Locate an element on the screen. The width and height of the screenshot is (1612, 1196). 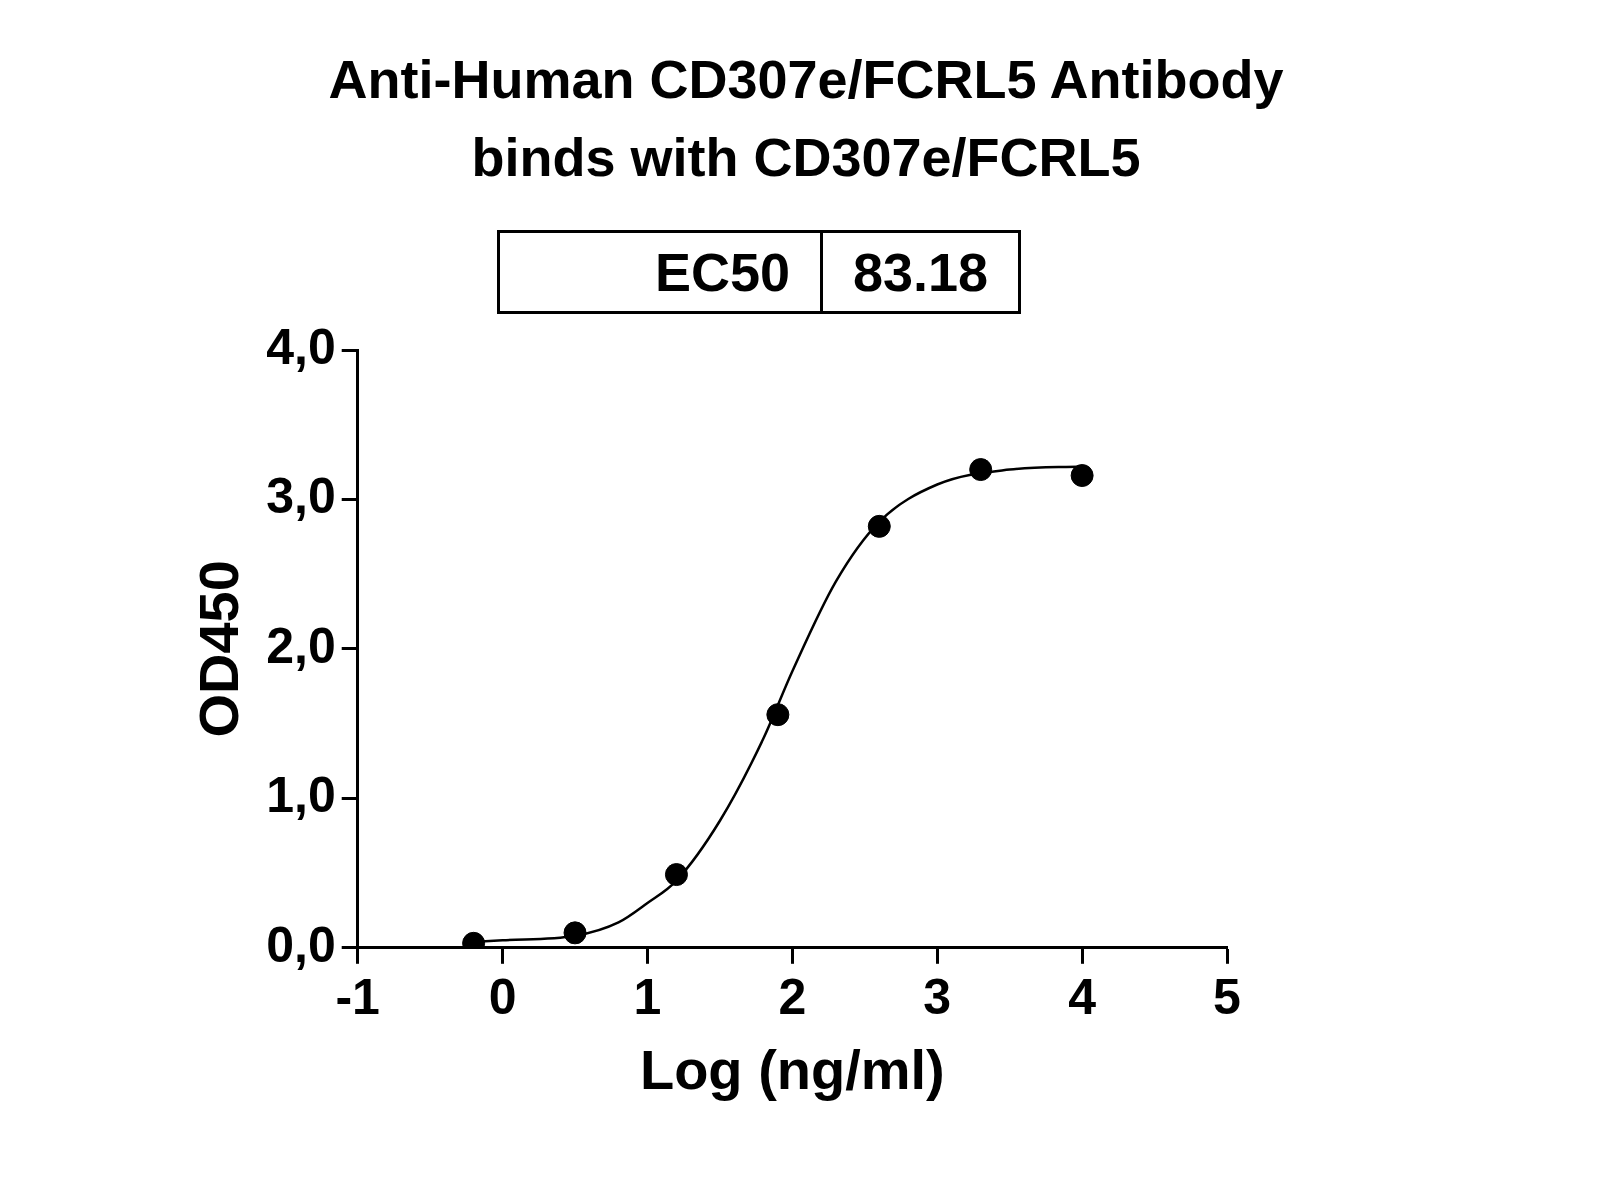
x-tick-label: 1 is located at coordinates (647, 996).